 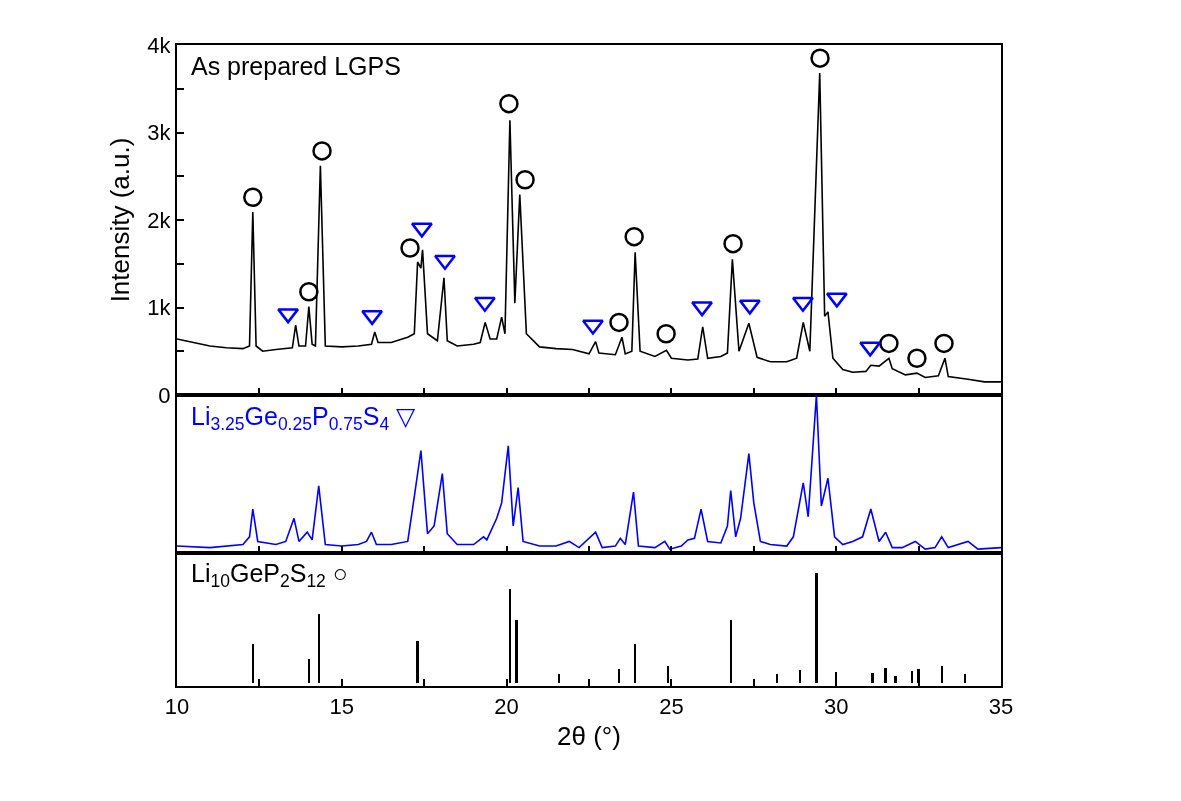 I want to click on annotation: As prepared LGPS, so click(x=296, y=66).